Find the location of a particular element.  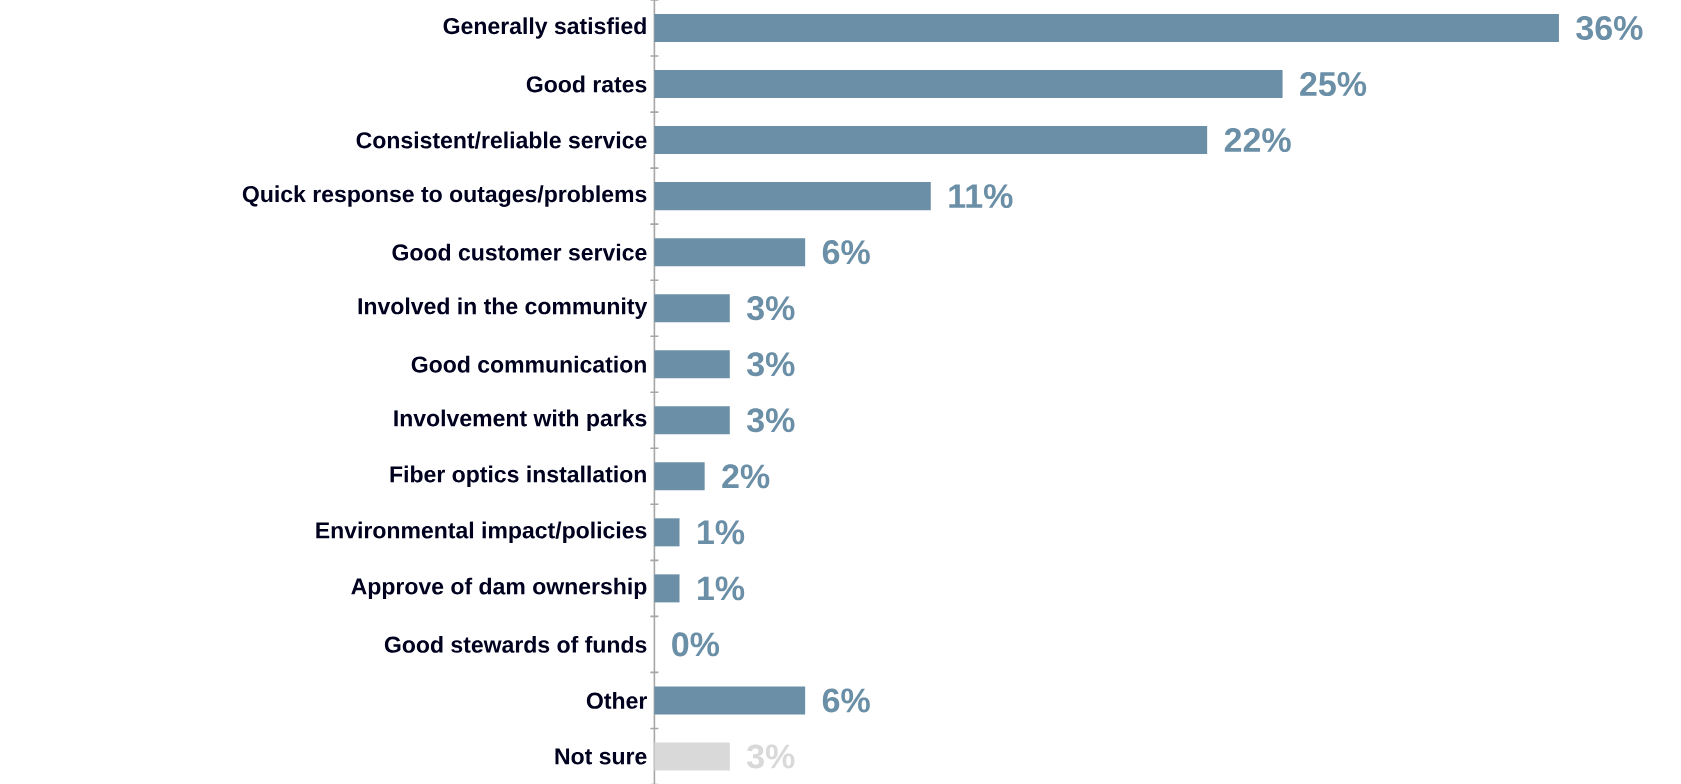

y-tick-label: Good communication is located at coordinates (528, 364).